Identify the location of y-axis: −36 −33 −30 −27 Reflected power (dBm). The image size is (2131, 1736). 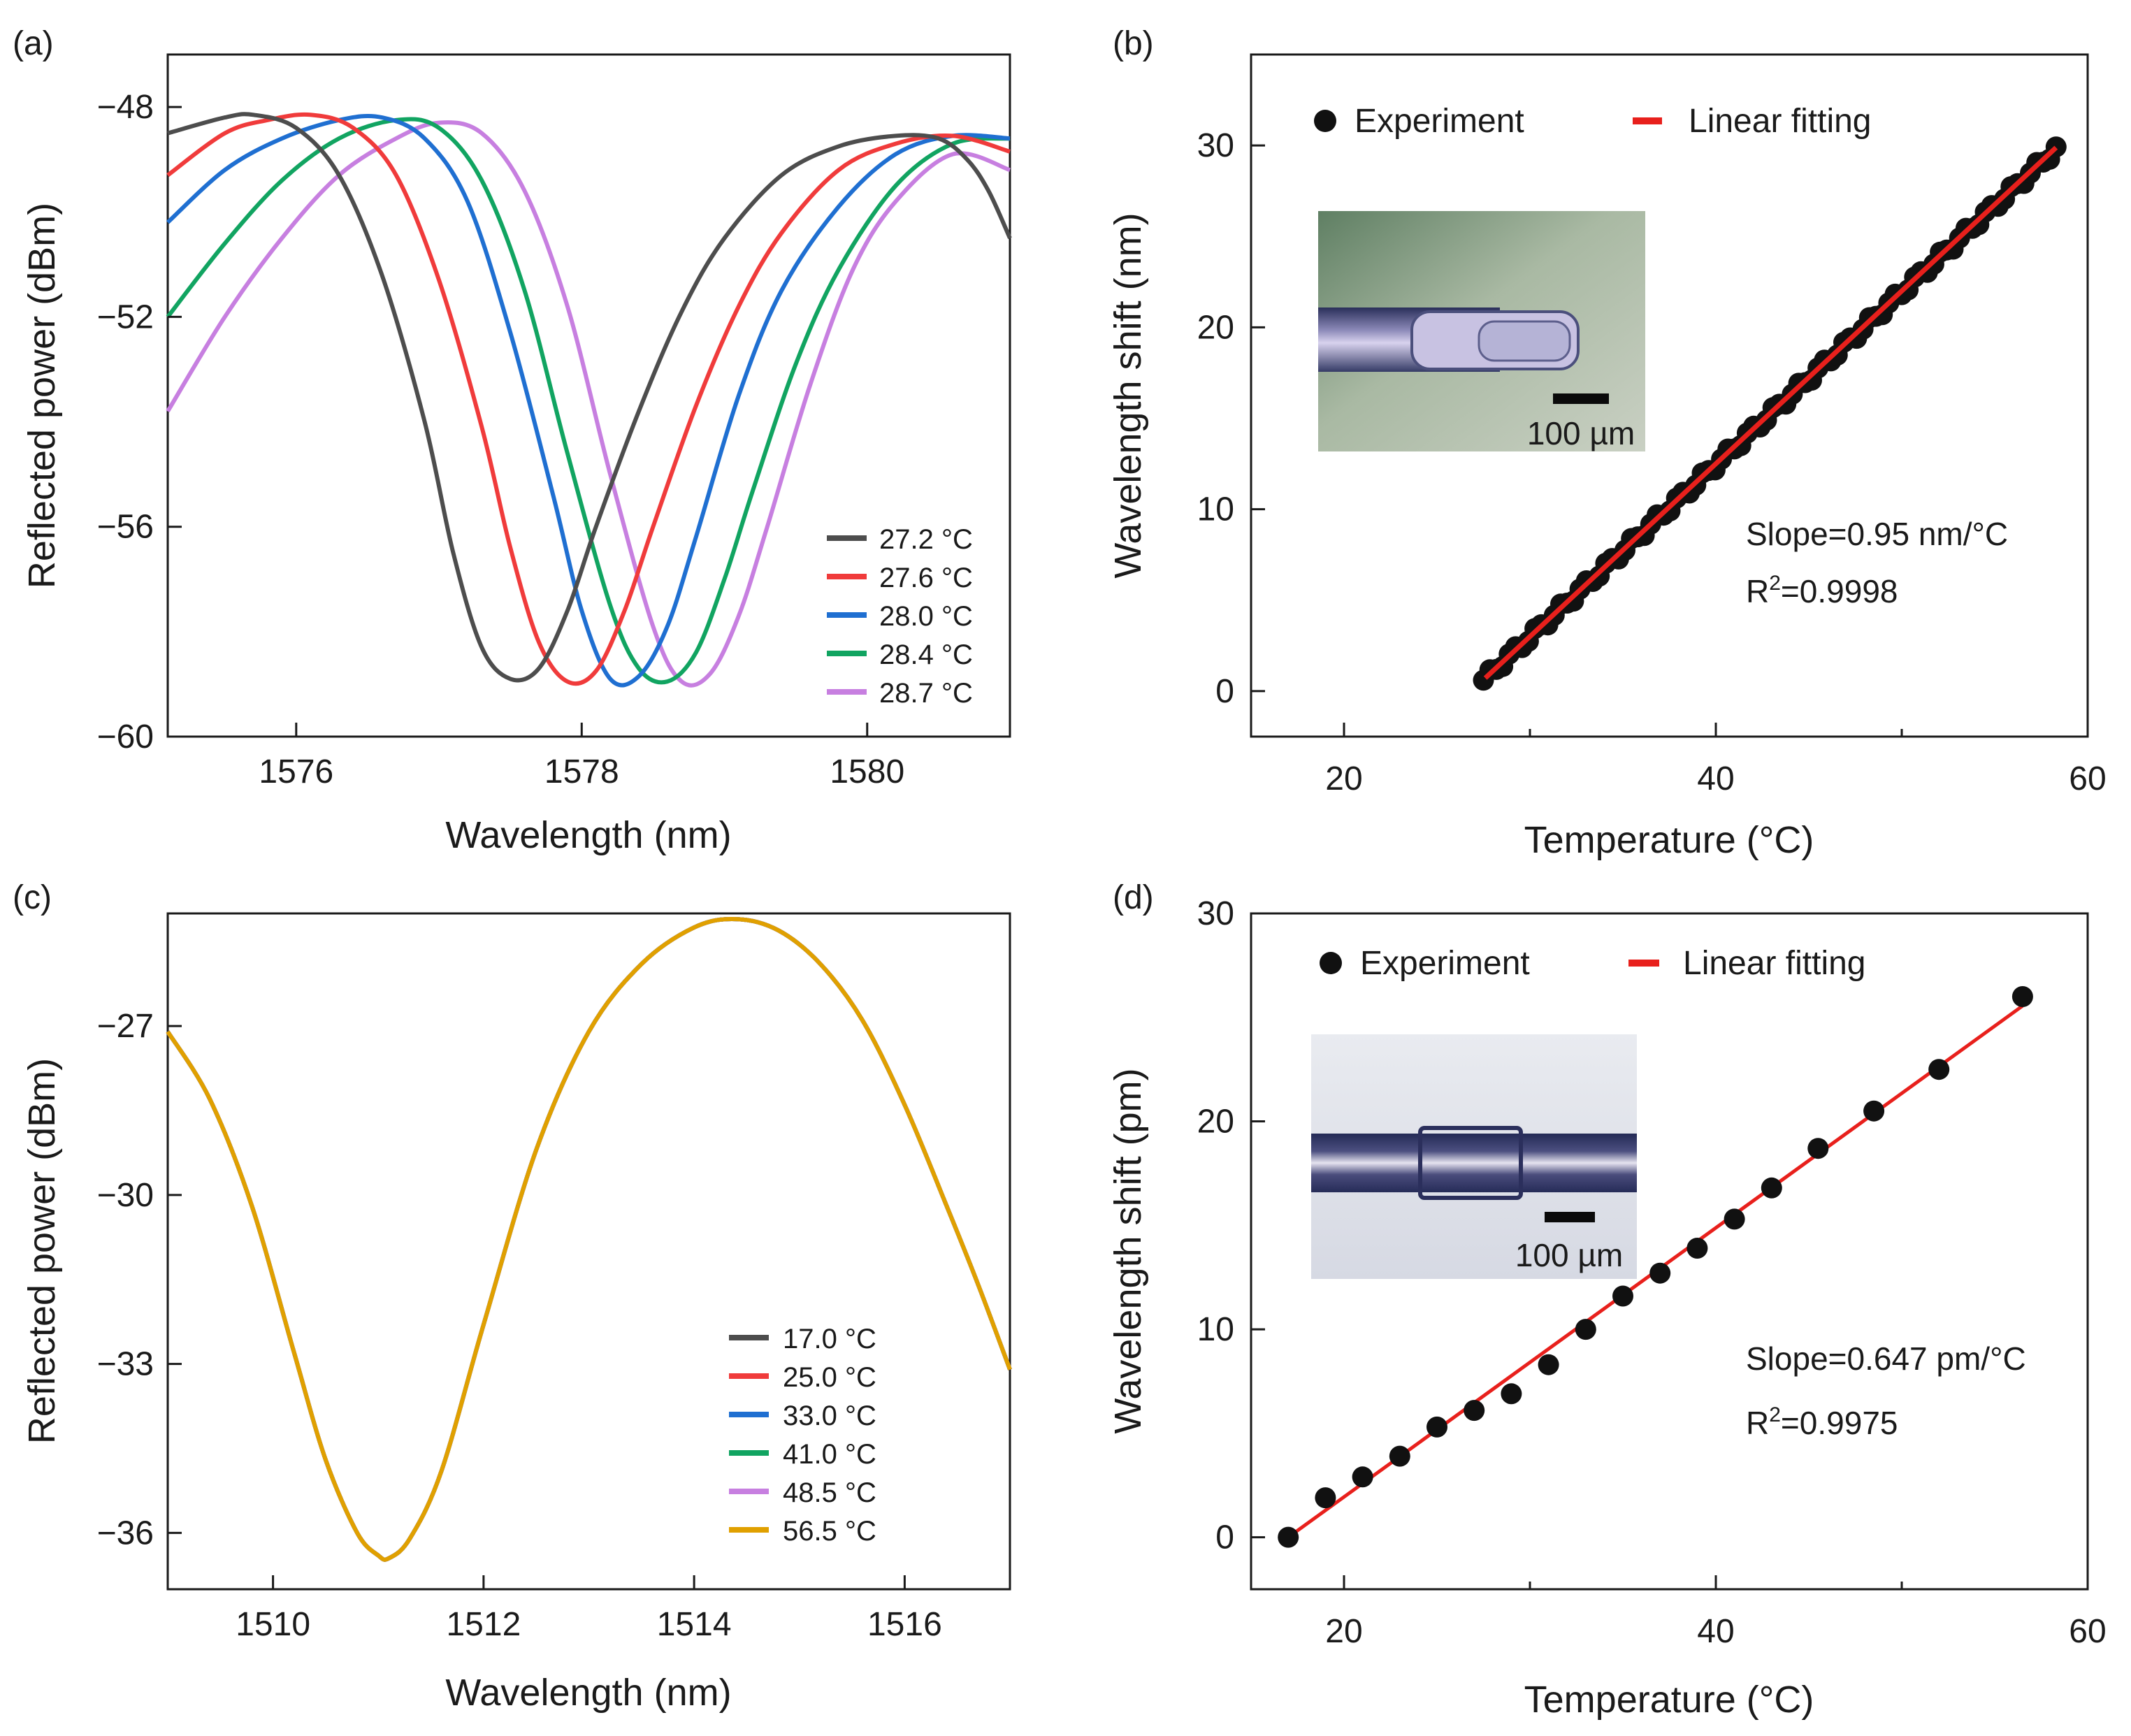
(101, 1279).